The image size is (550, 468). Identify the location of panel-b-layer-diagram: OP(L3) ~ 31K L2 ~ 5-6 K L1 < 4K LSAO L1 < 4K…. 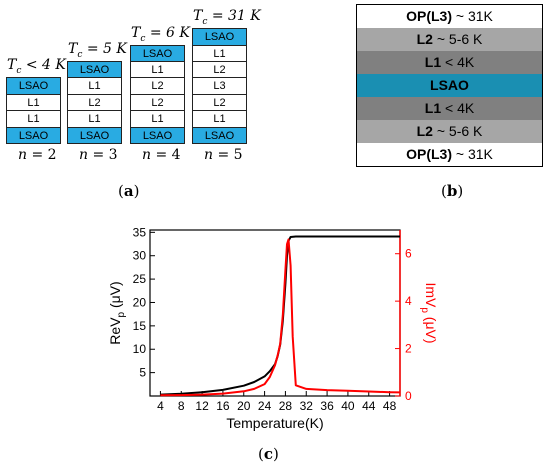
(449, 85).